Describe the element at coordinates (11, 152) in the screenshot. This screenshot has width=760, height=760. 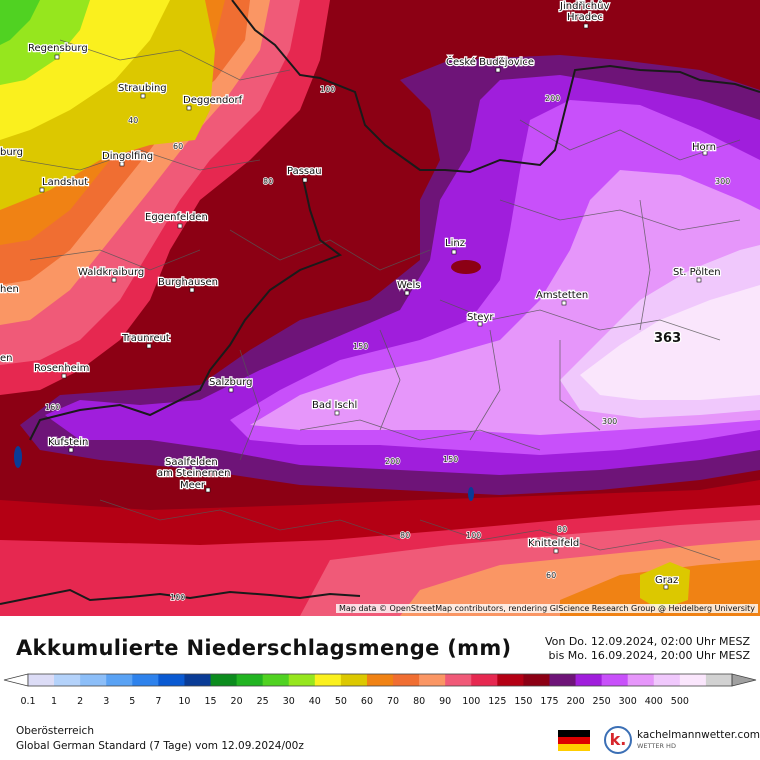
I see `city-partial-burg: burg` at that location.